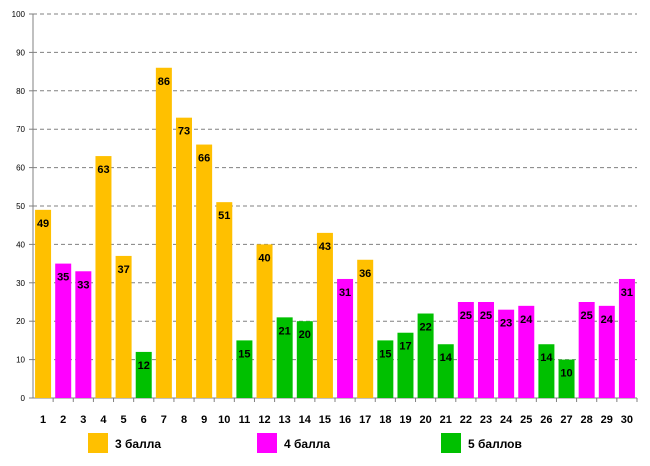 This screenshot has height=466, width=650. I want to click on data-label-1: 49, so click(43, 224).